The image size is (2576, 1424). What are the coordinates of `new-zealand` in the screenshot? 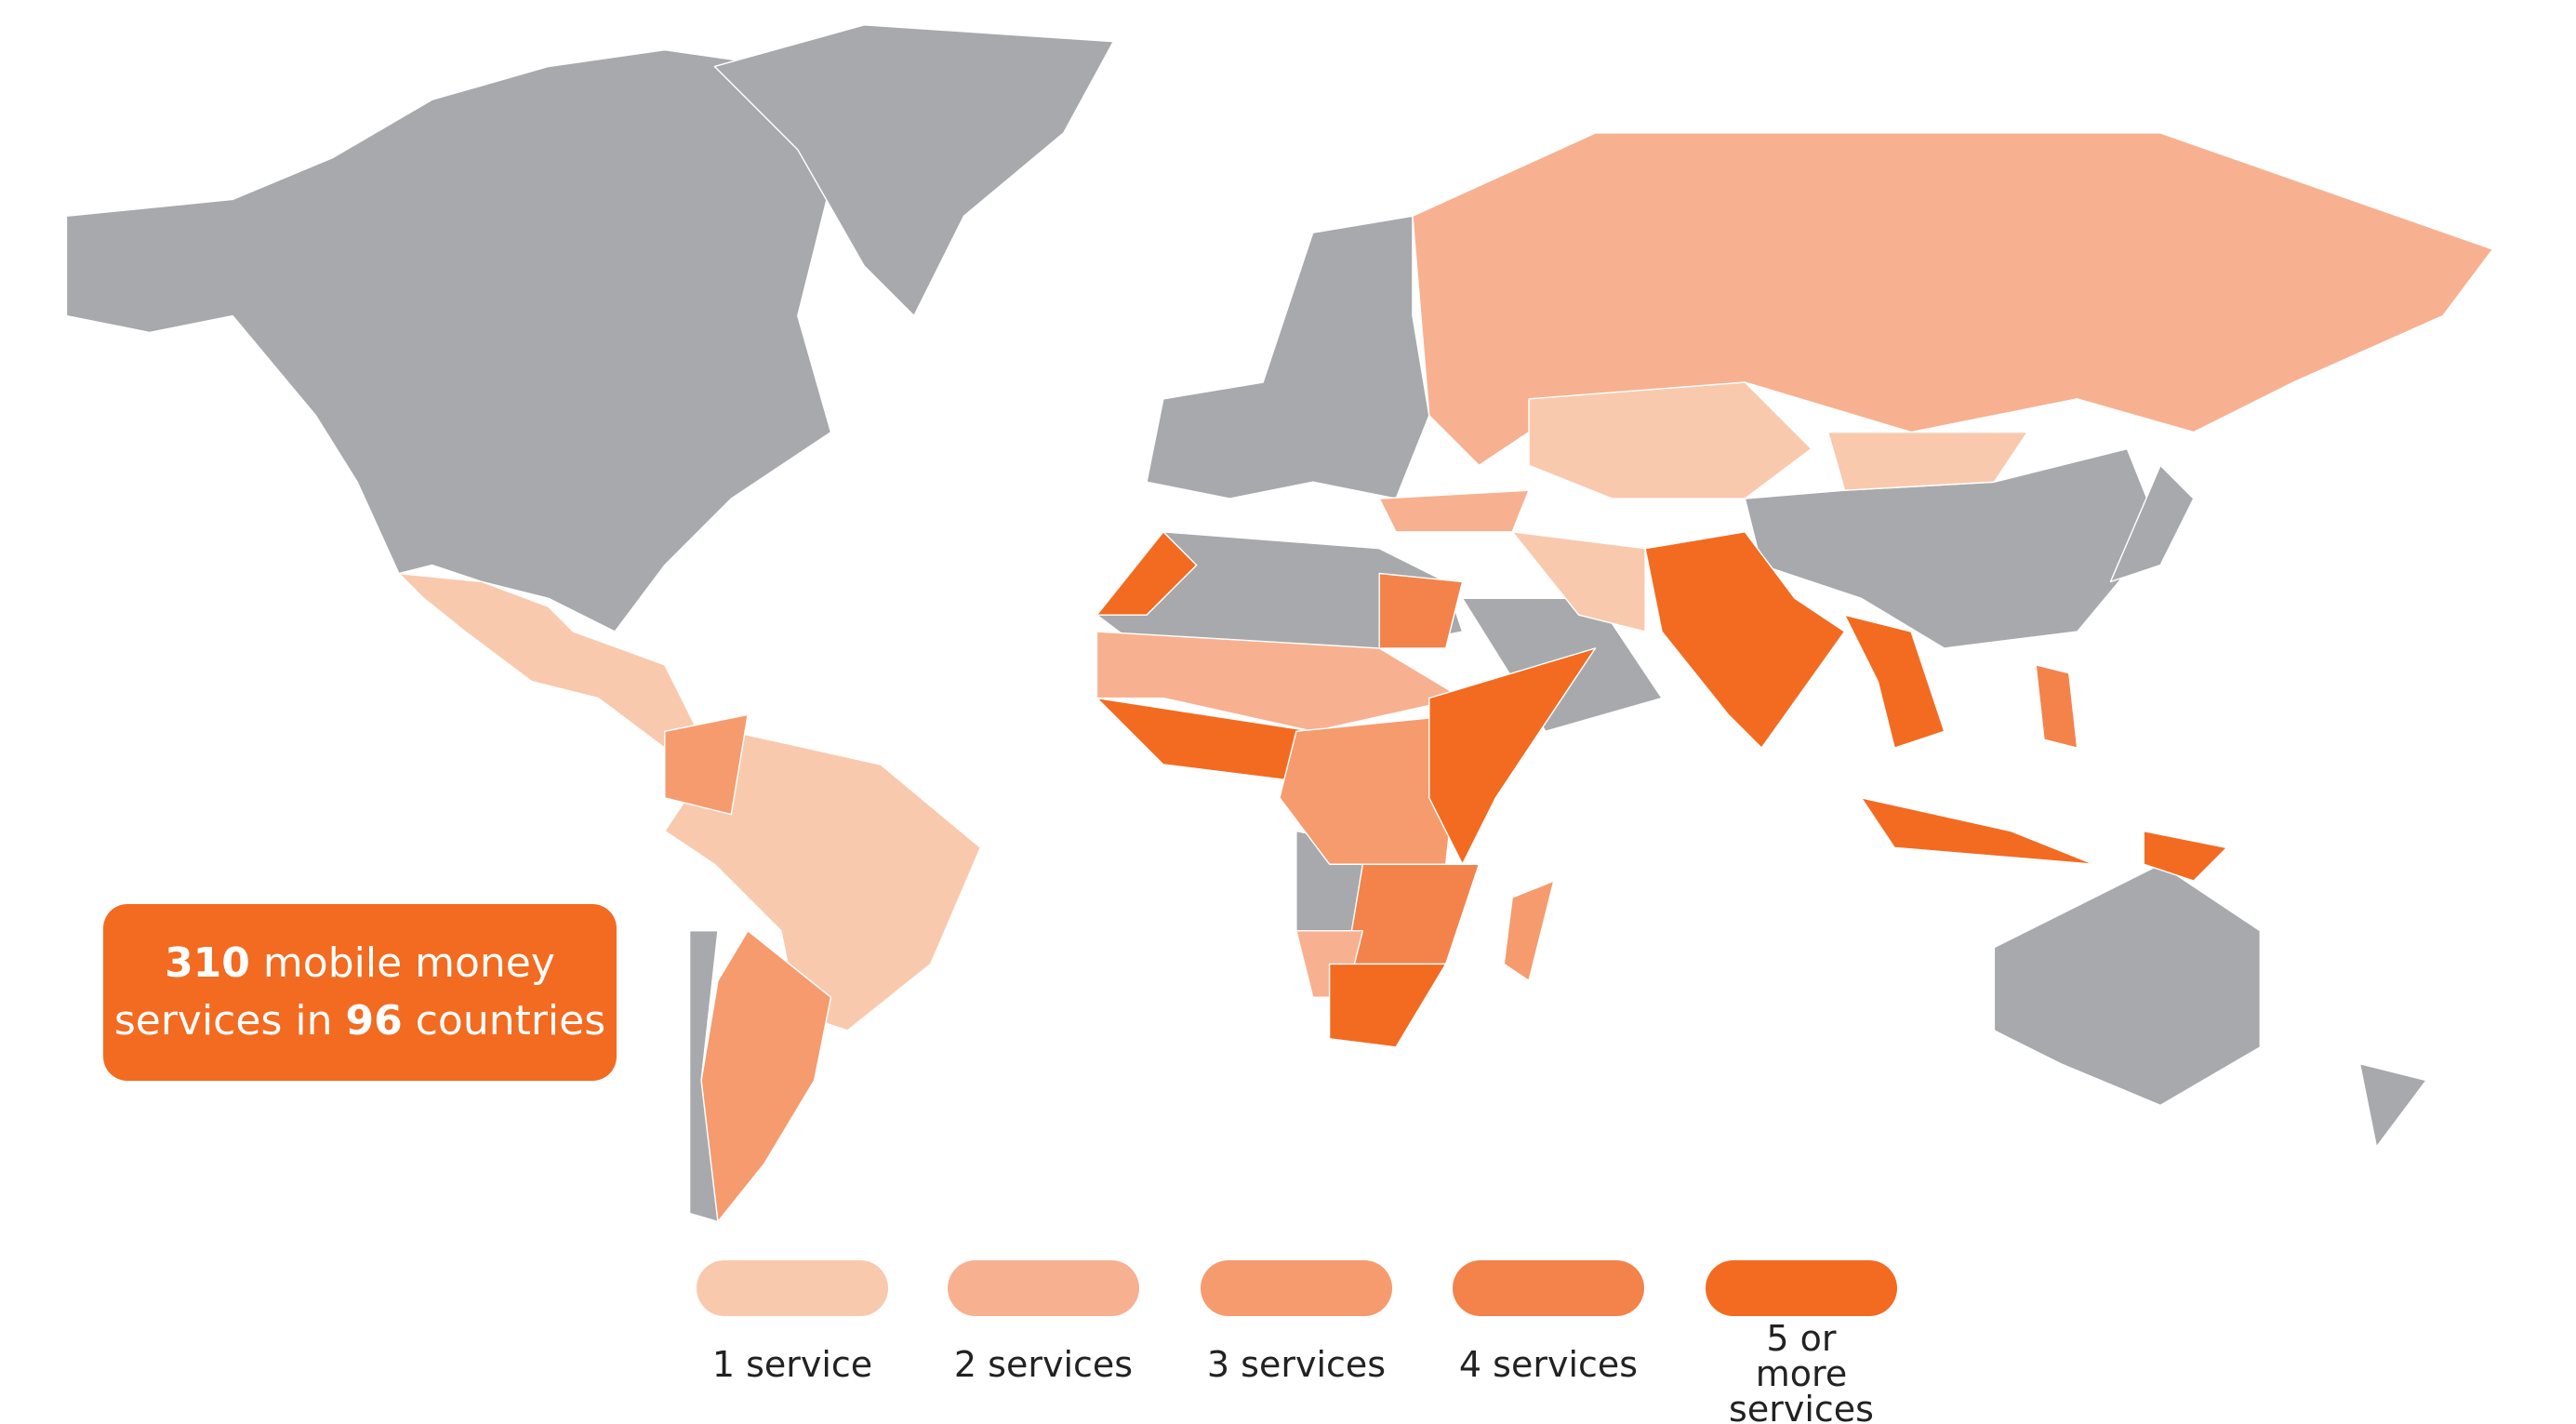 It's located at (2392, 1105).